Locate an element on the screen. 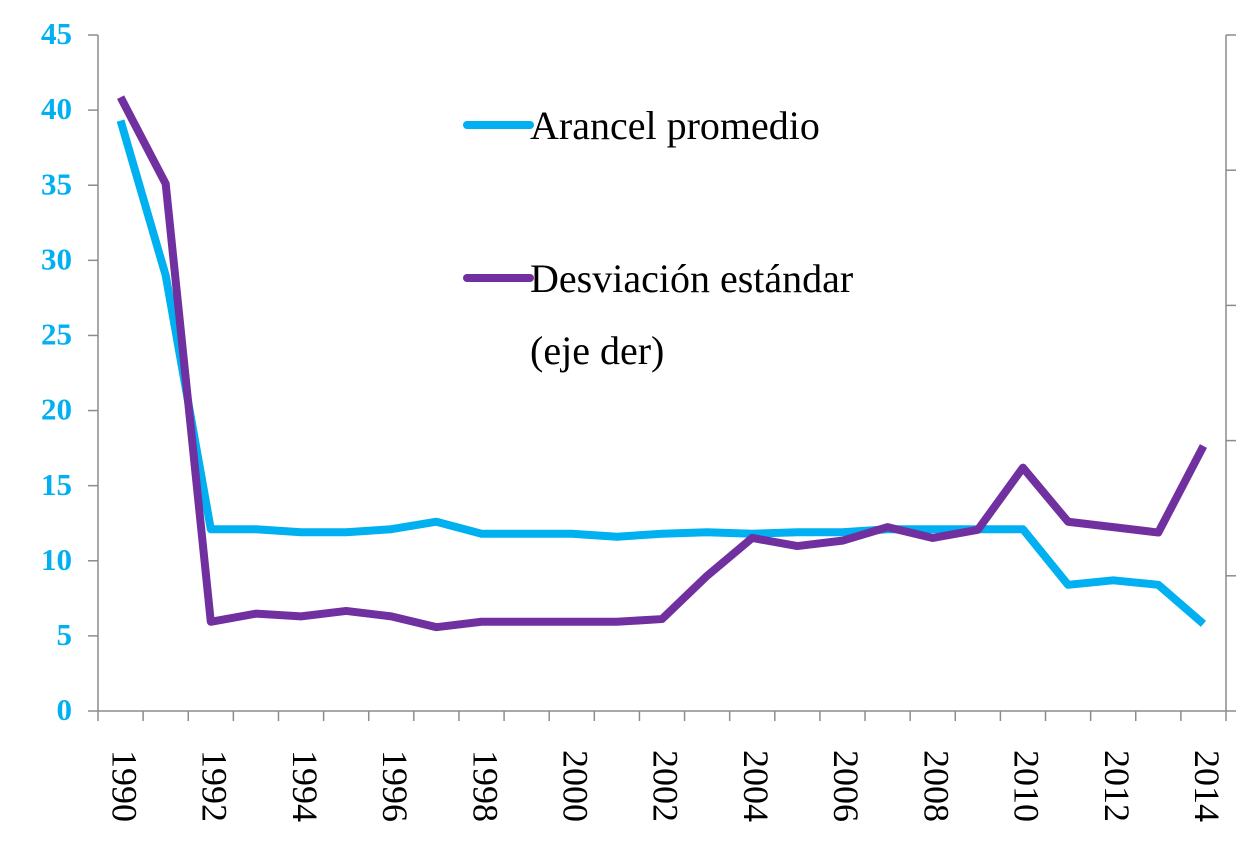  y-tick-label: 5 is located at coordinates (65, 634).